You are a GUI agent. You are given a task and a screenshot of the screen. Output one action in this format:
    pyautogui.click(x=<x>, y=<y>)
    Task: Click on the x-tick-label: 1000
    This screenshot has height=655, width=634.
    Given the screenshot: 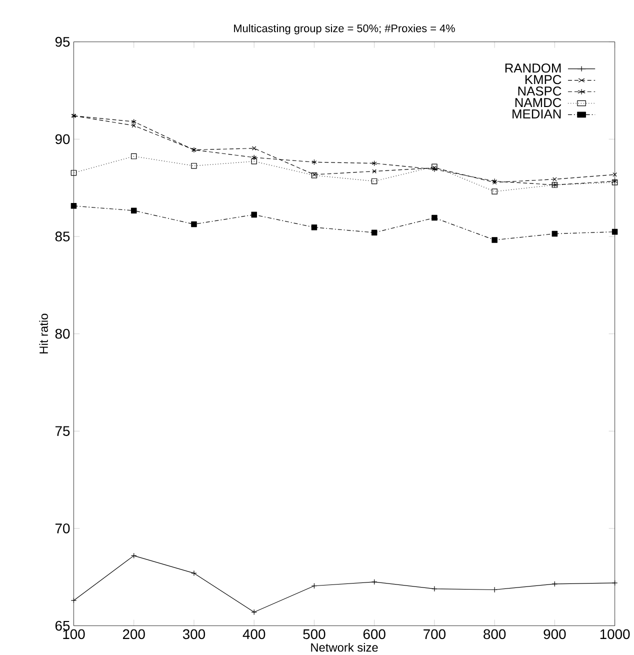 What is the action you would take?
    pyautogui.click(x=615, y=634)
    